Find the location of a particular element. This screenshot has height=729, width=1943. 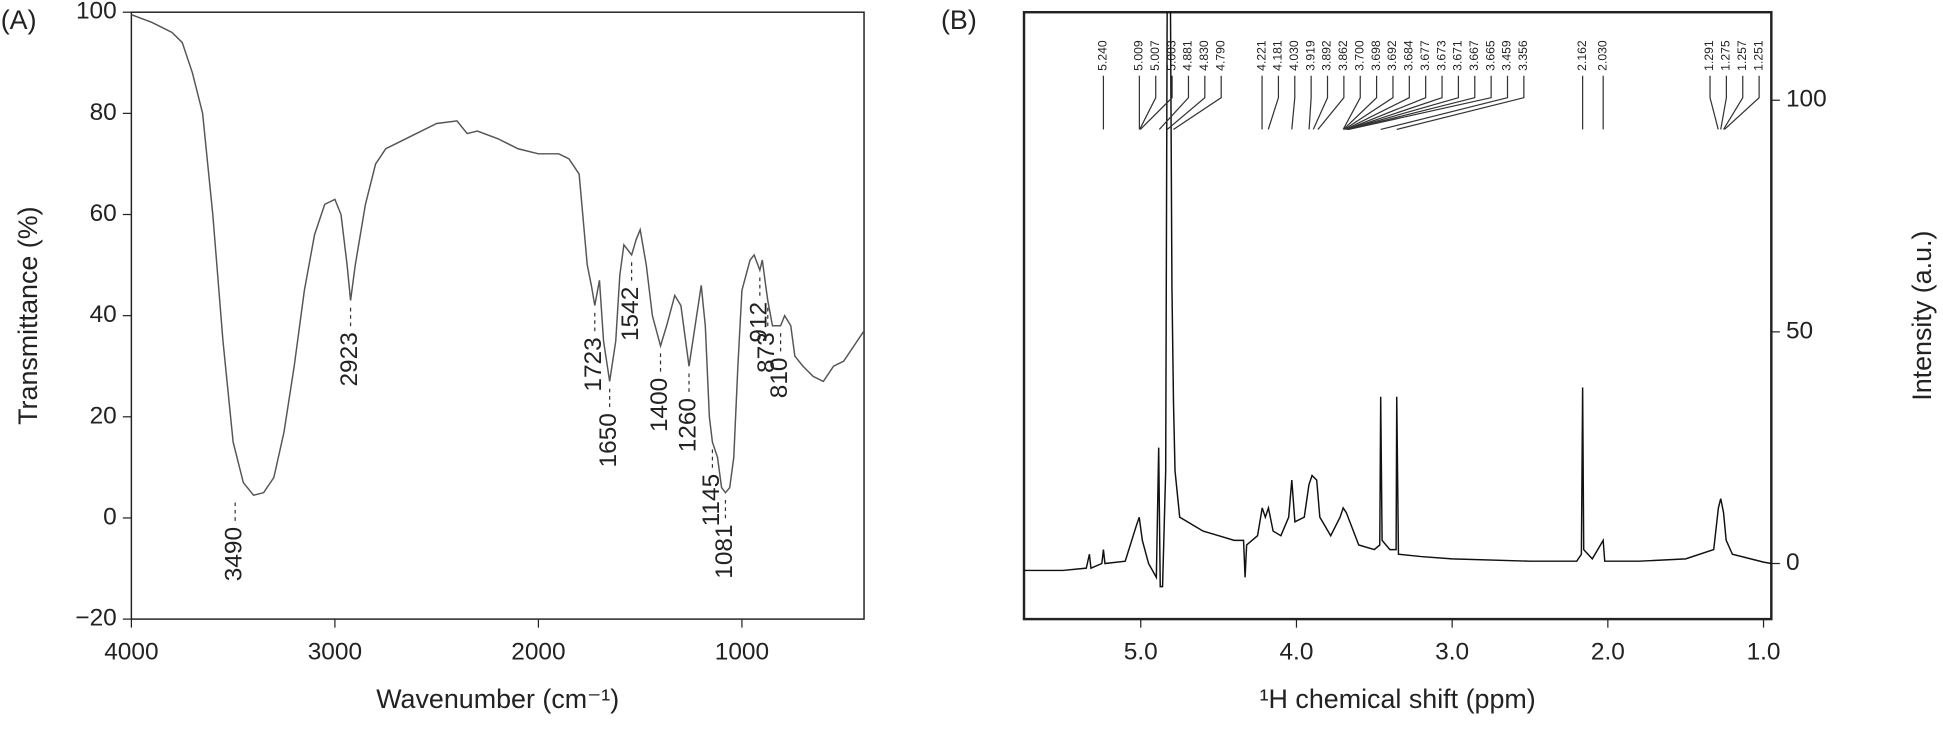

annotation-label: 1400 is located at coordinates (659, 405).